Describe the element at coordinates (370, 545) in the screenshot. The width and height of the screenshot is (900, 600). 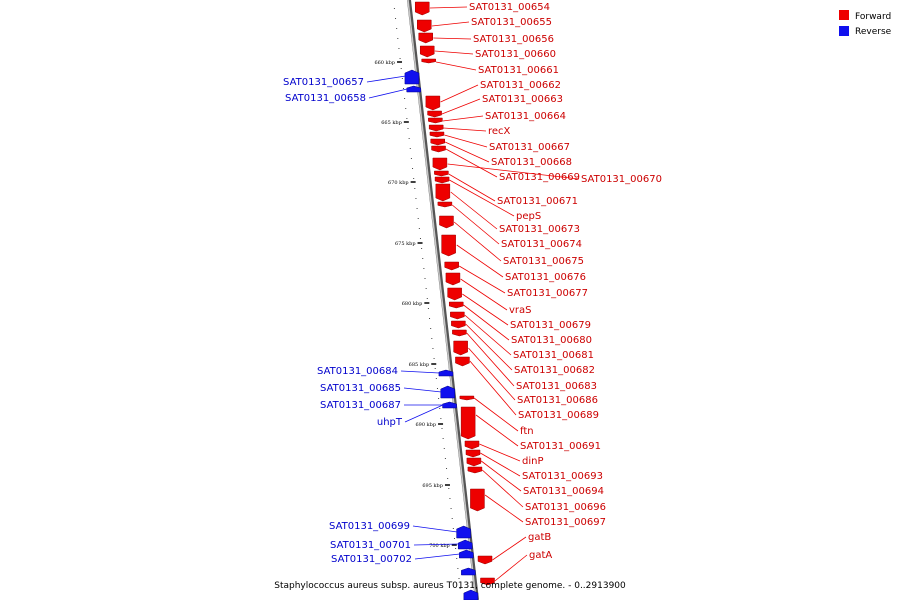
I see `gene-label-sat0131-00701: SAT0131_00701` at that location.